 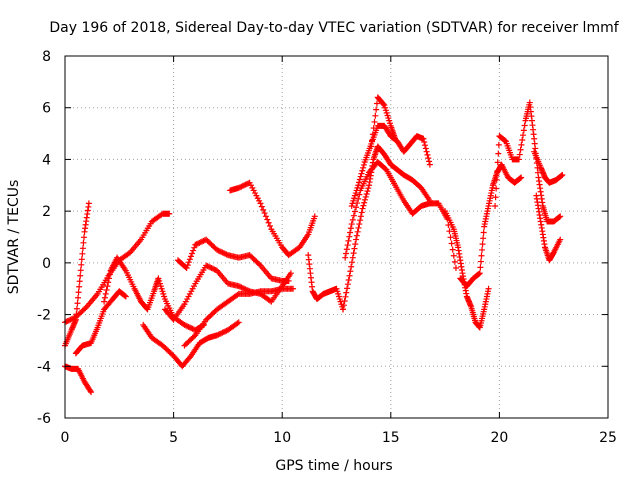 What do you see at coordinates (282, 438) in the screenshot?
I see `x-tick-label: 10` at bounding box center [282, 438].